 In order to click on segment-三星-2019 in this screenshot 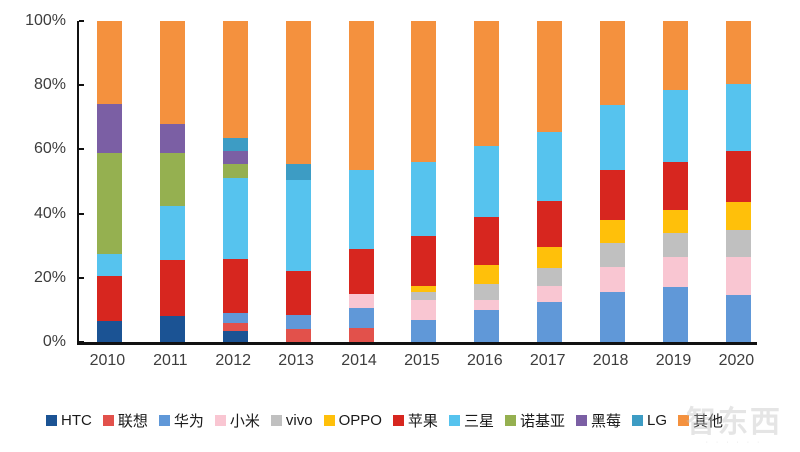, I will do `click(675, 126)`.